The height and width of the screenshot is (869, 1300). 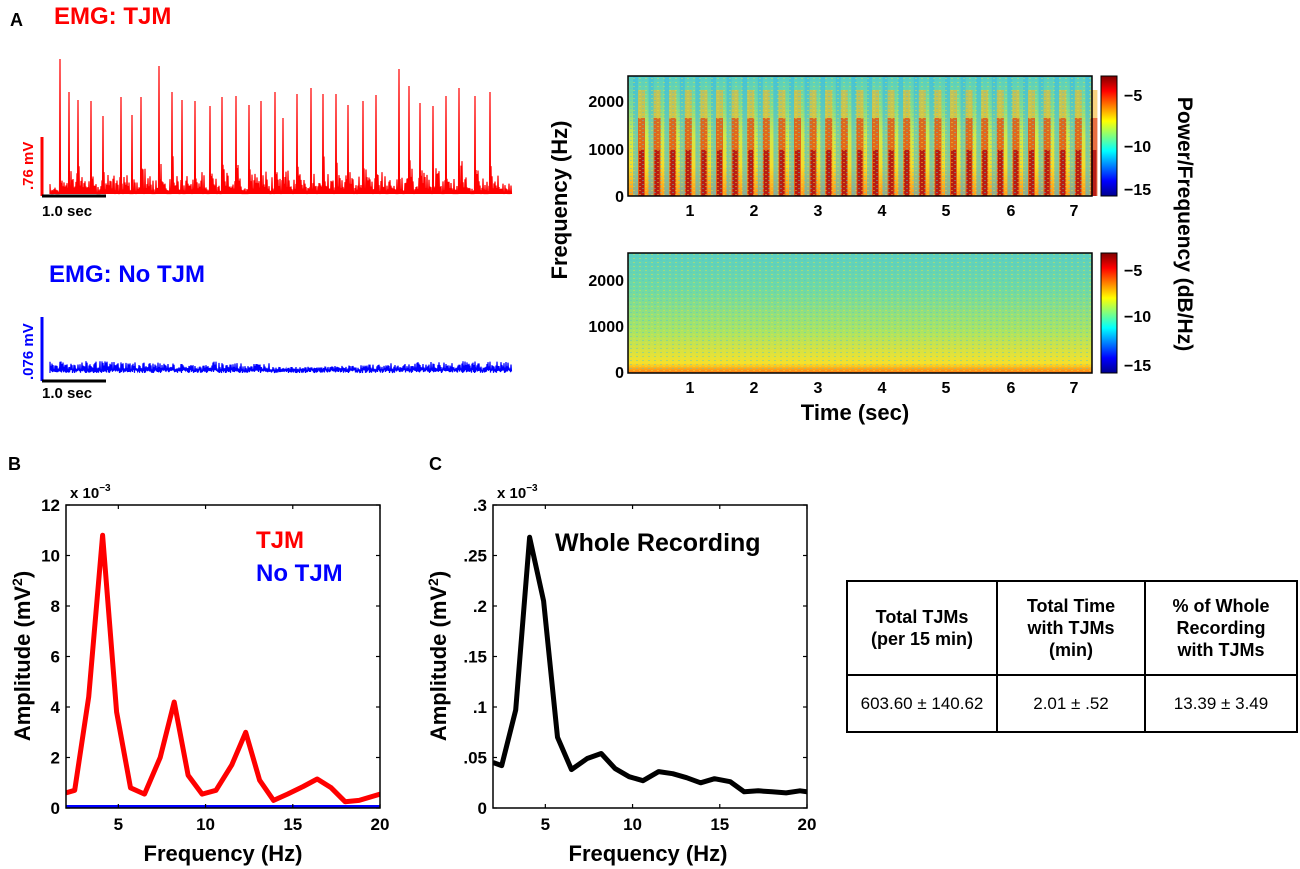 I want to click on spec2-xtick-6: 6, so click(x=1011, y=388).